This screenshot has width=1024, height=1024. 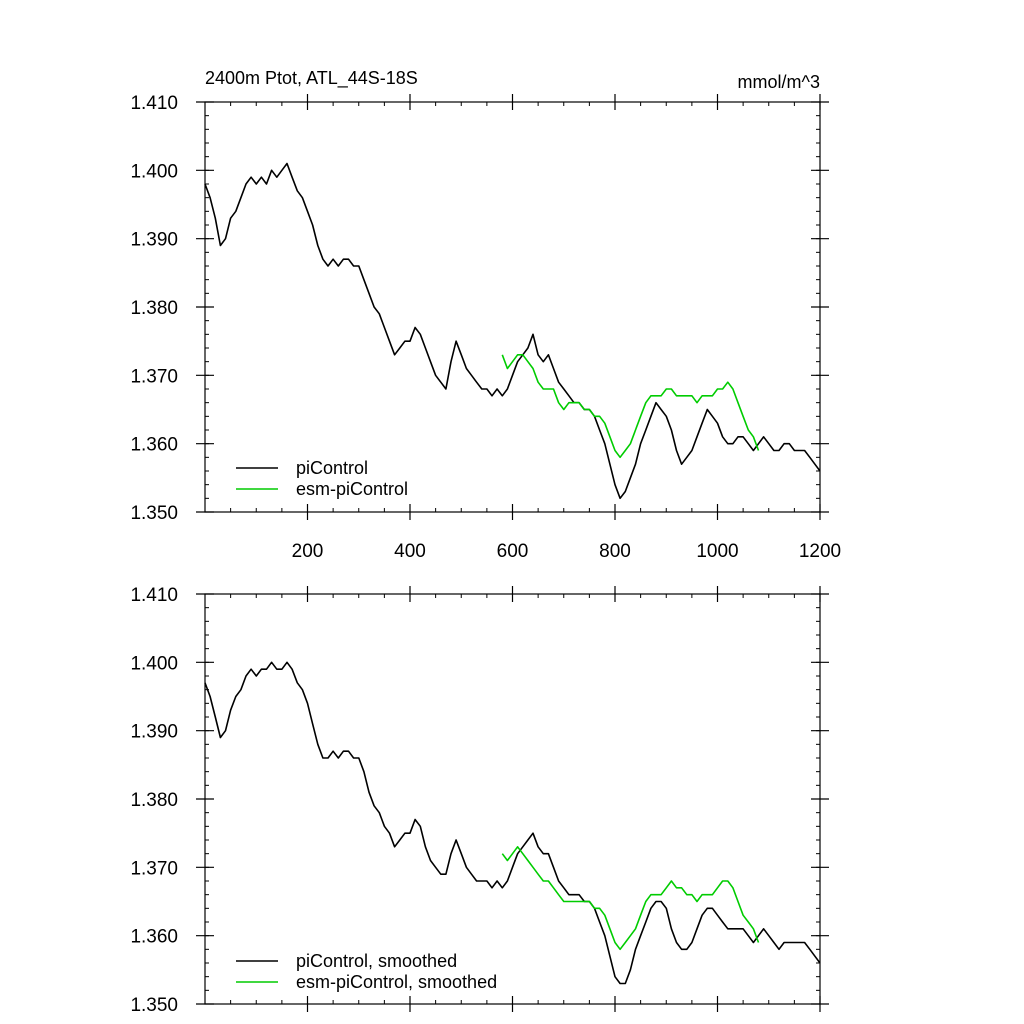 I want to click on legend-label: piControl, smoothed, so click(x=376, y=961).